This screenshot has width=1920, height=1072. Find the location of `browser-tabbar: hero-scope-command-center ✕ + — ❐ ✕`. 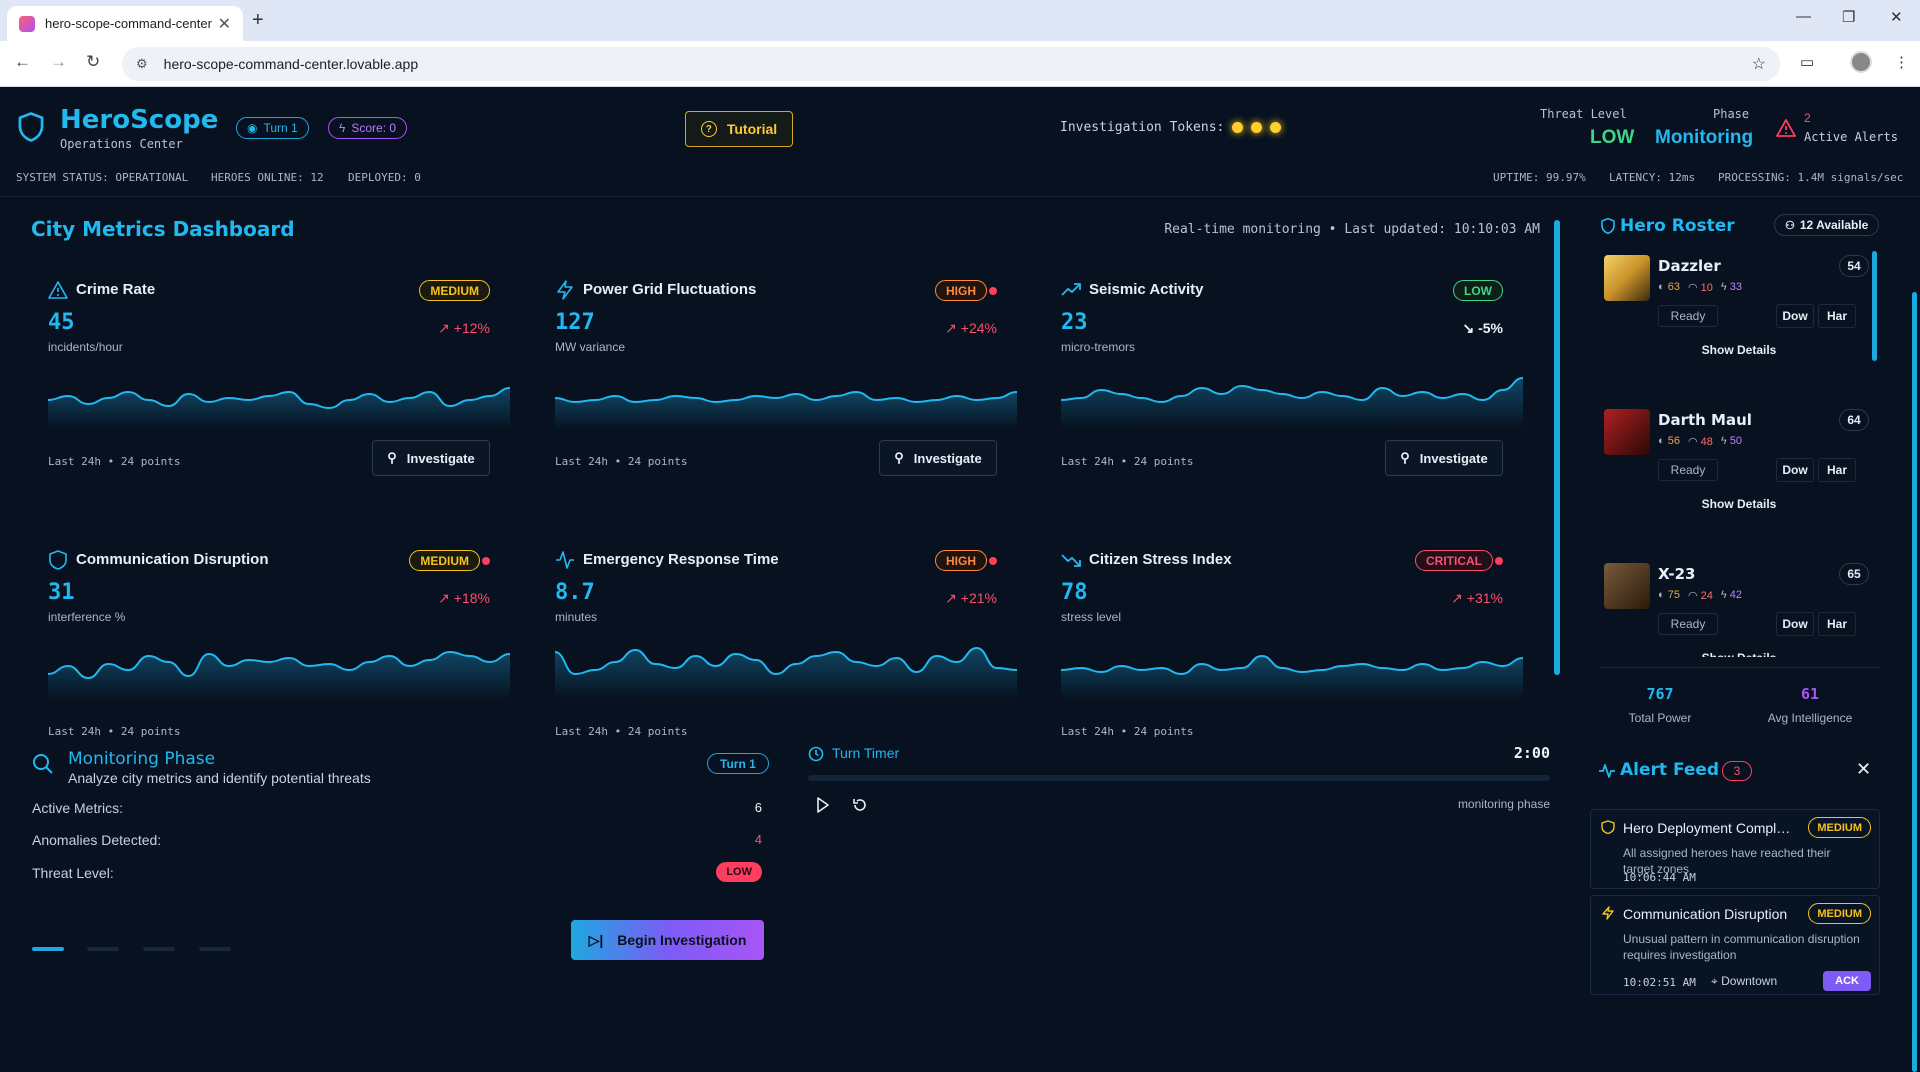

browser-tabbar: hero-scope-command-center ✕ + — ❐ ✕ is located at coordinates (960, 20).